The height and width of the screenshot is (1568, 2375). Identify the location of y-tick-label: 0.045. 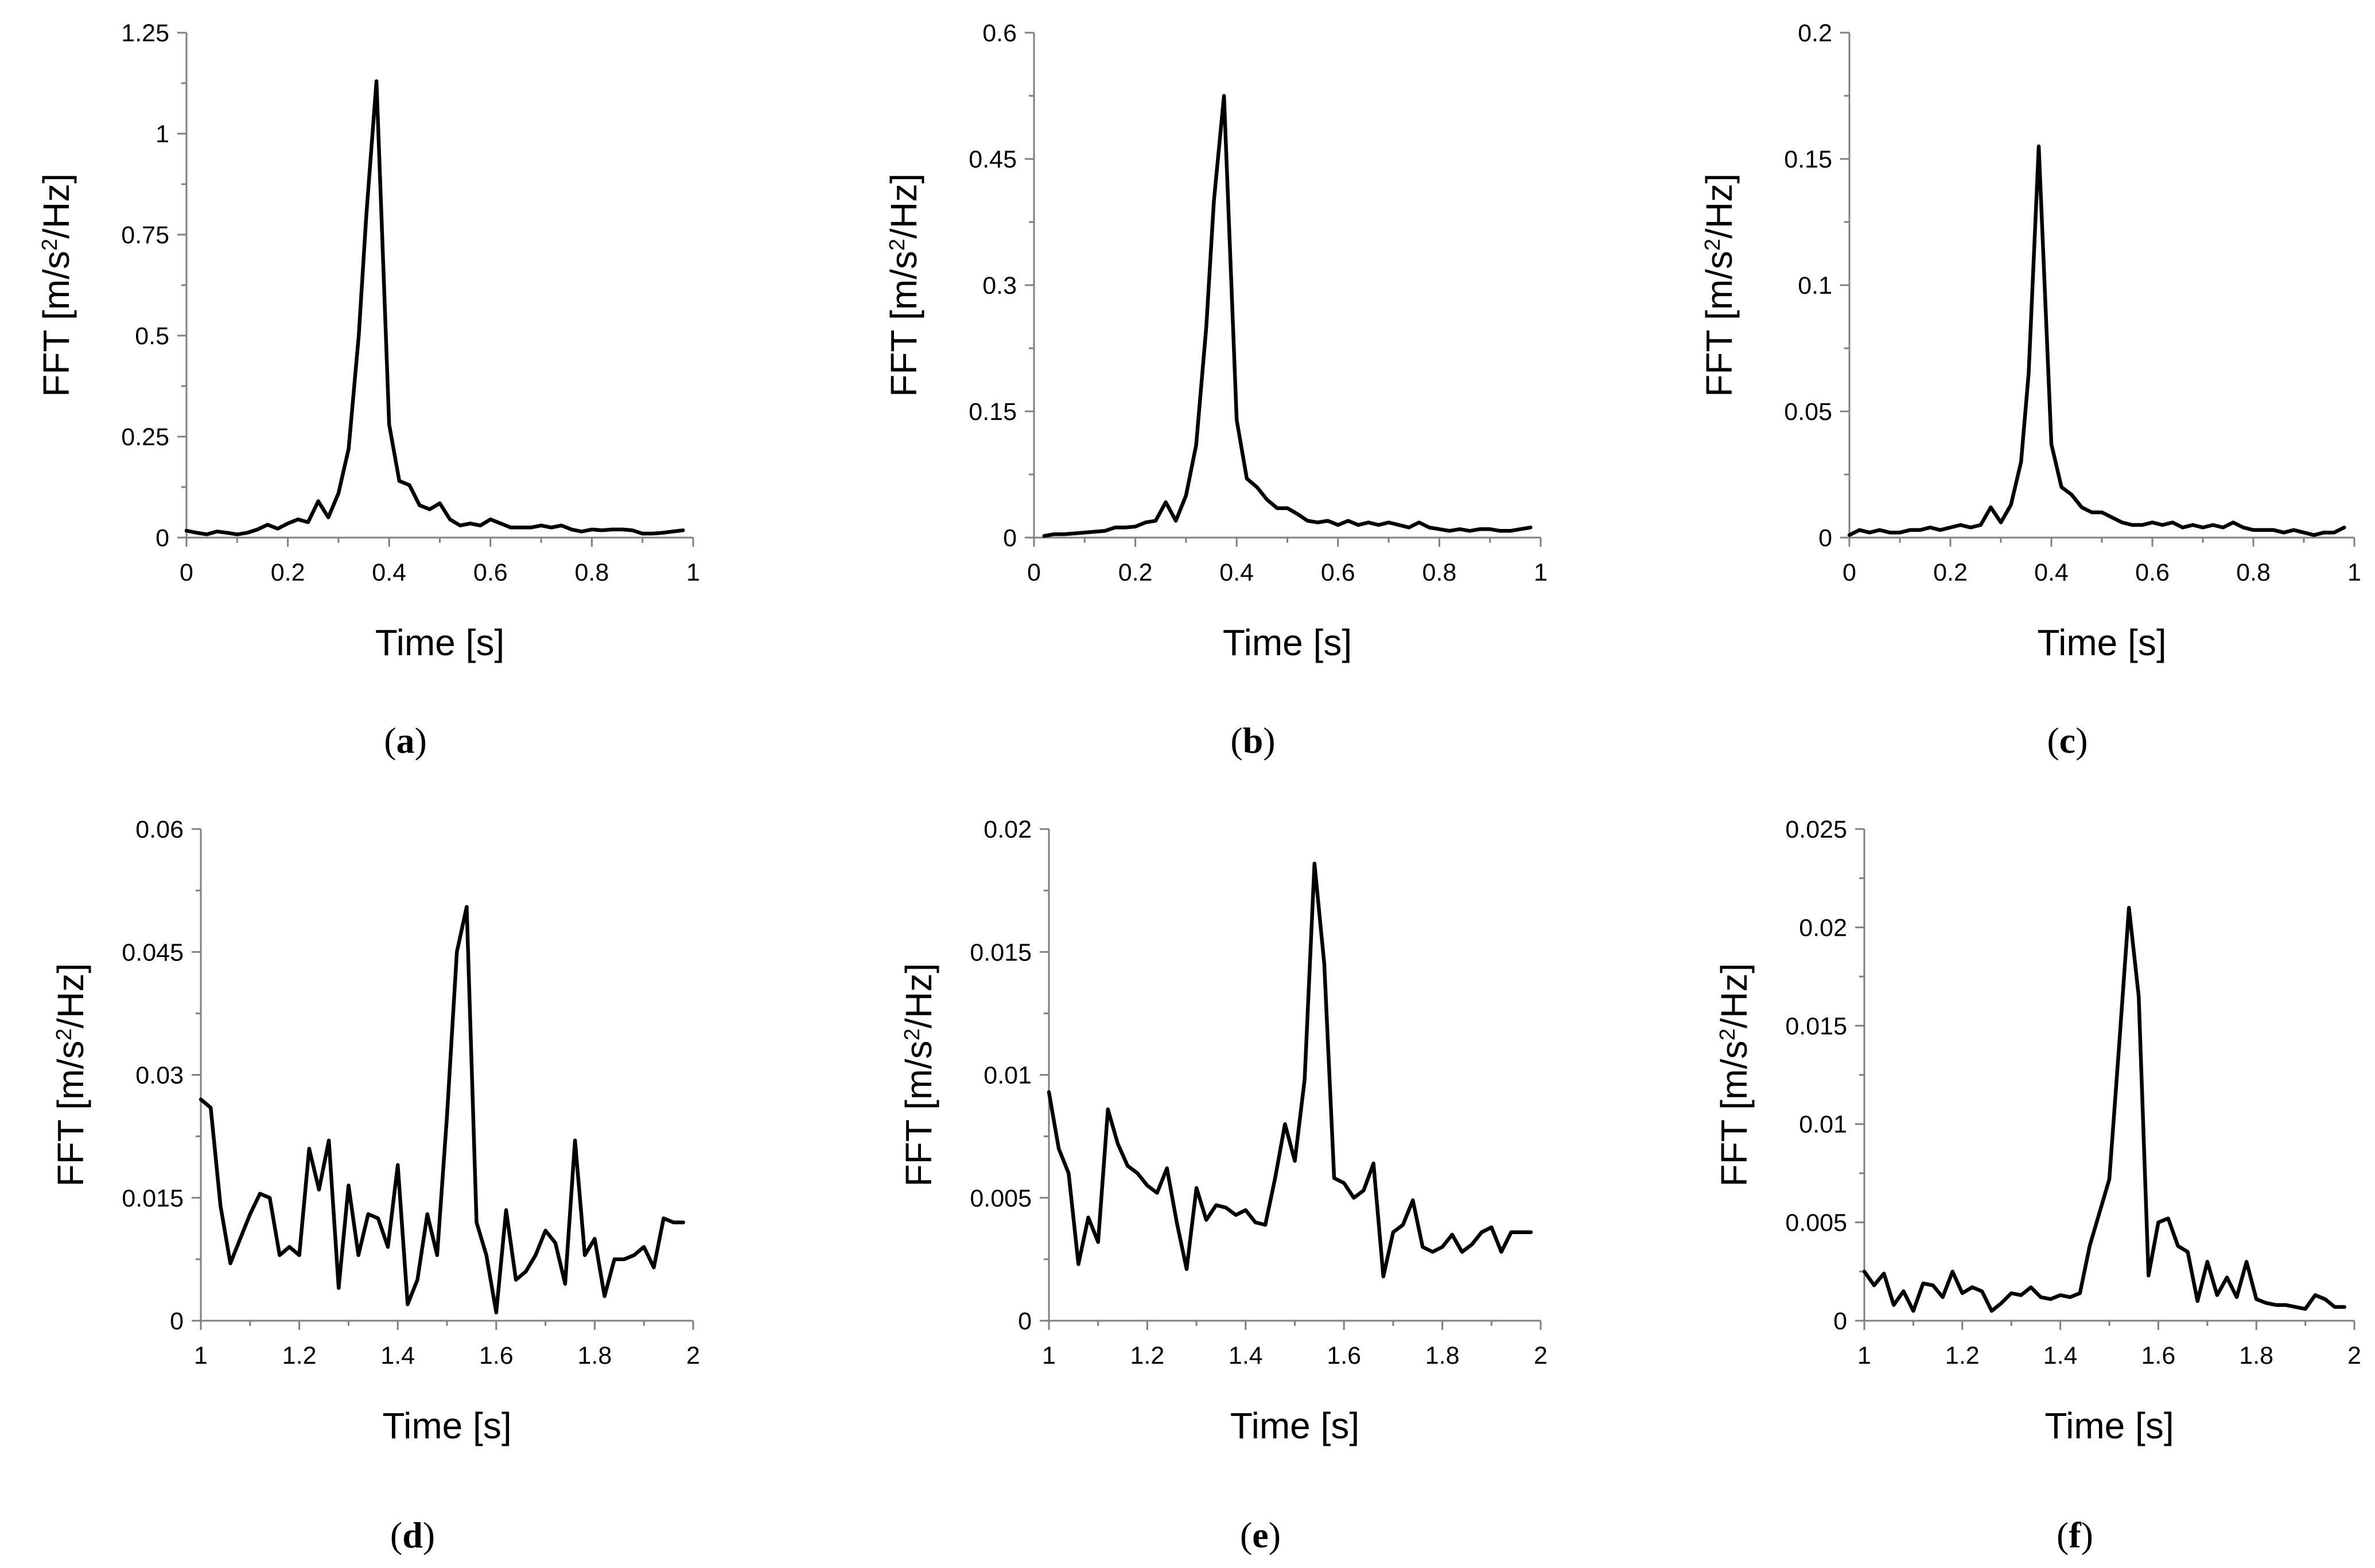
(153, 953).